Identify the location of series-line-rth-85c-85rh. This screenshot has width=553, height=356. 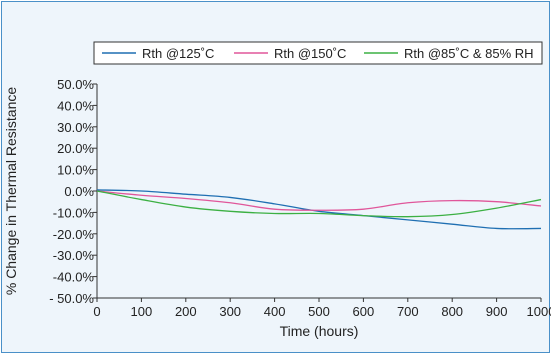
(319, 204).